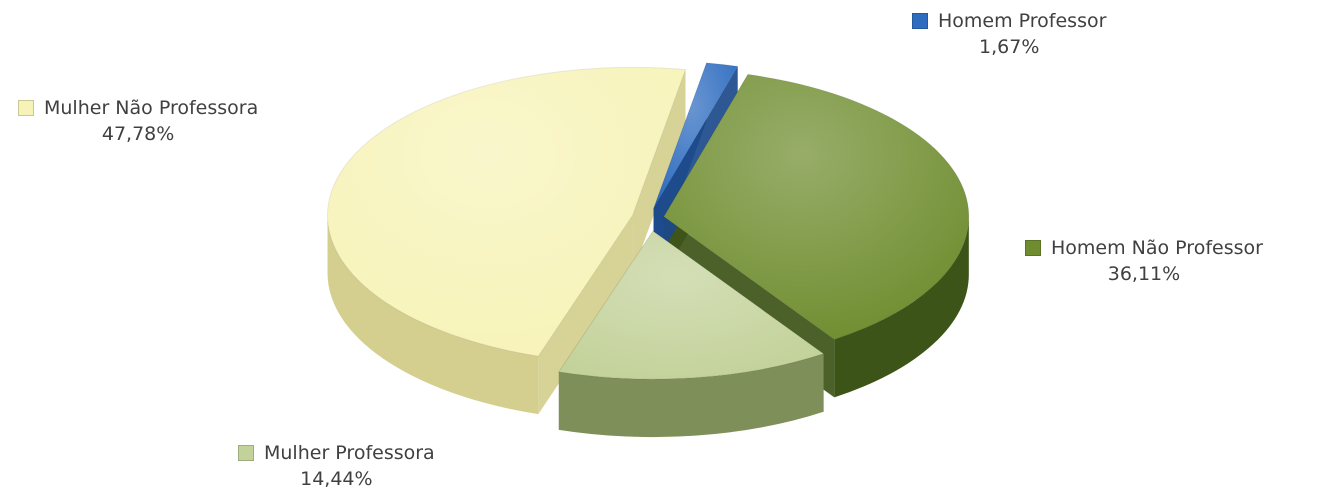 The image size is (1330, 502). Describe the element at coordinates (151, 108) in the screenshot. I see `slice-name-mulher-nao-professora: Mulher Não Professora` at that location.